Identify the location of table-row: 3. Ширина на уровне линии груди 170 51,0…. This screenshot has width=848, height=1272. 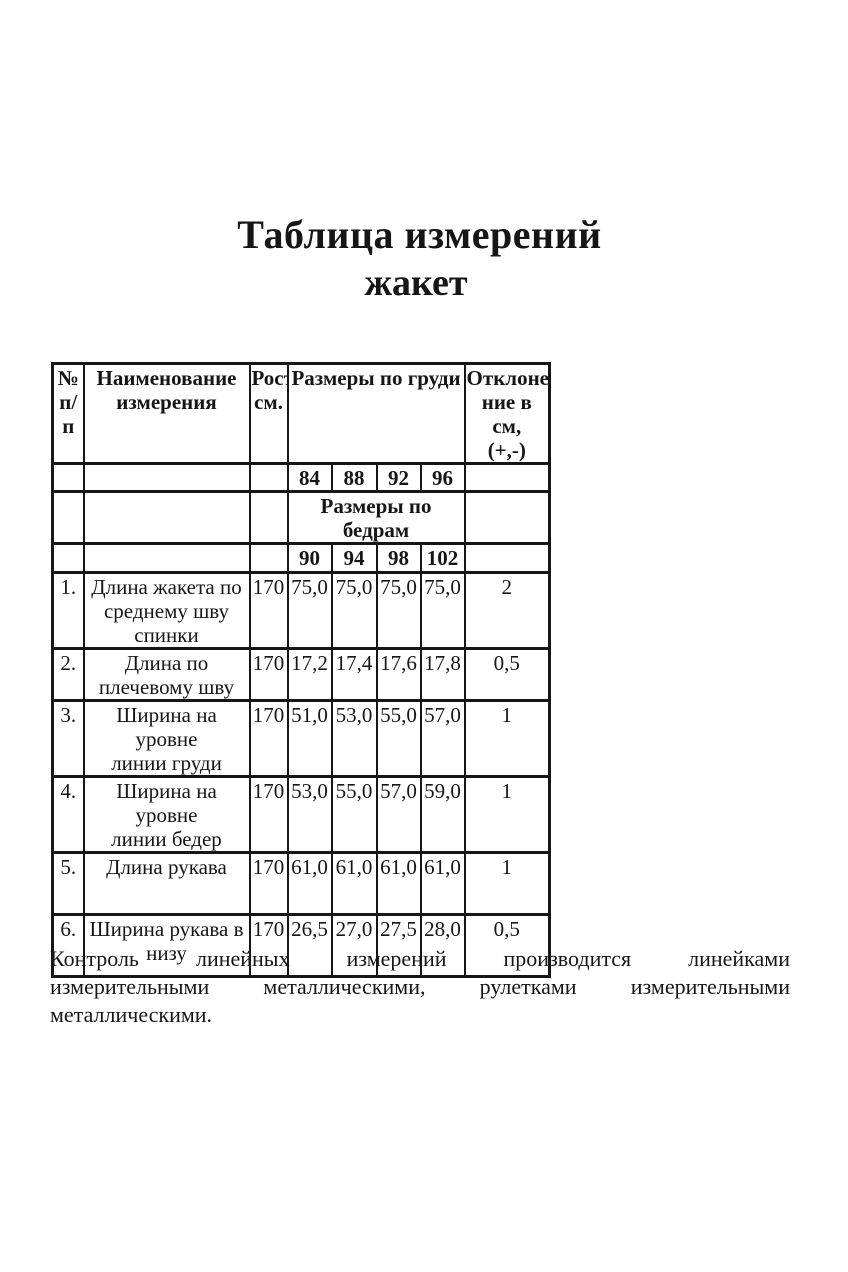
(301, 738).